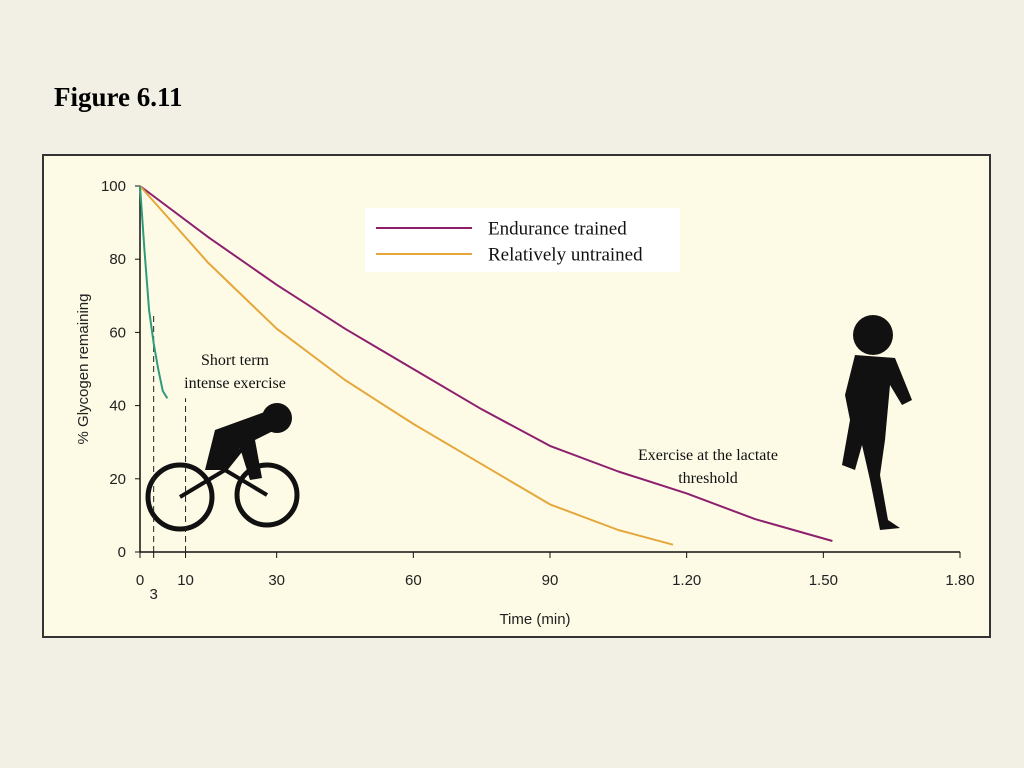  I want to click on x-tick-label: 1.50, so click(823, 580).